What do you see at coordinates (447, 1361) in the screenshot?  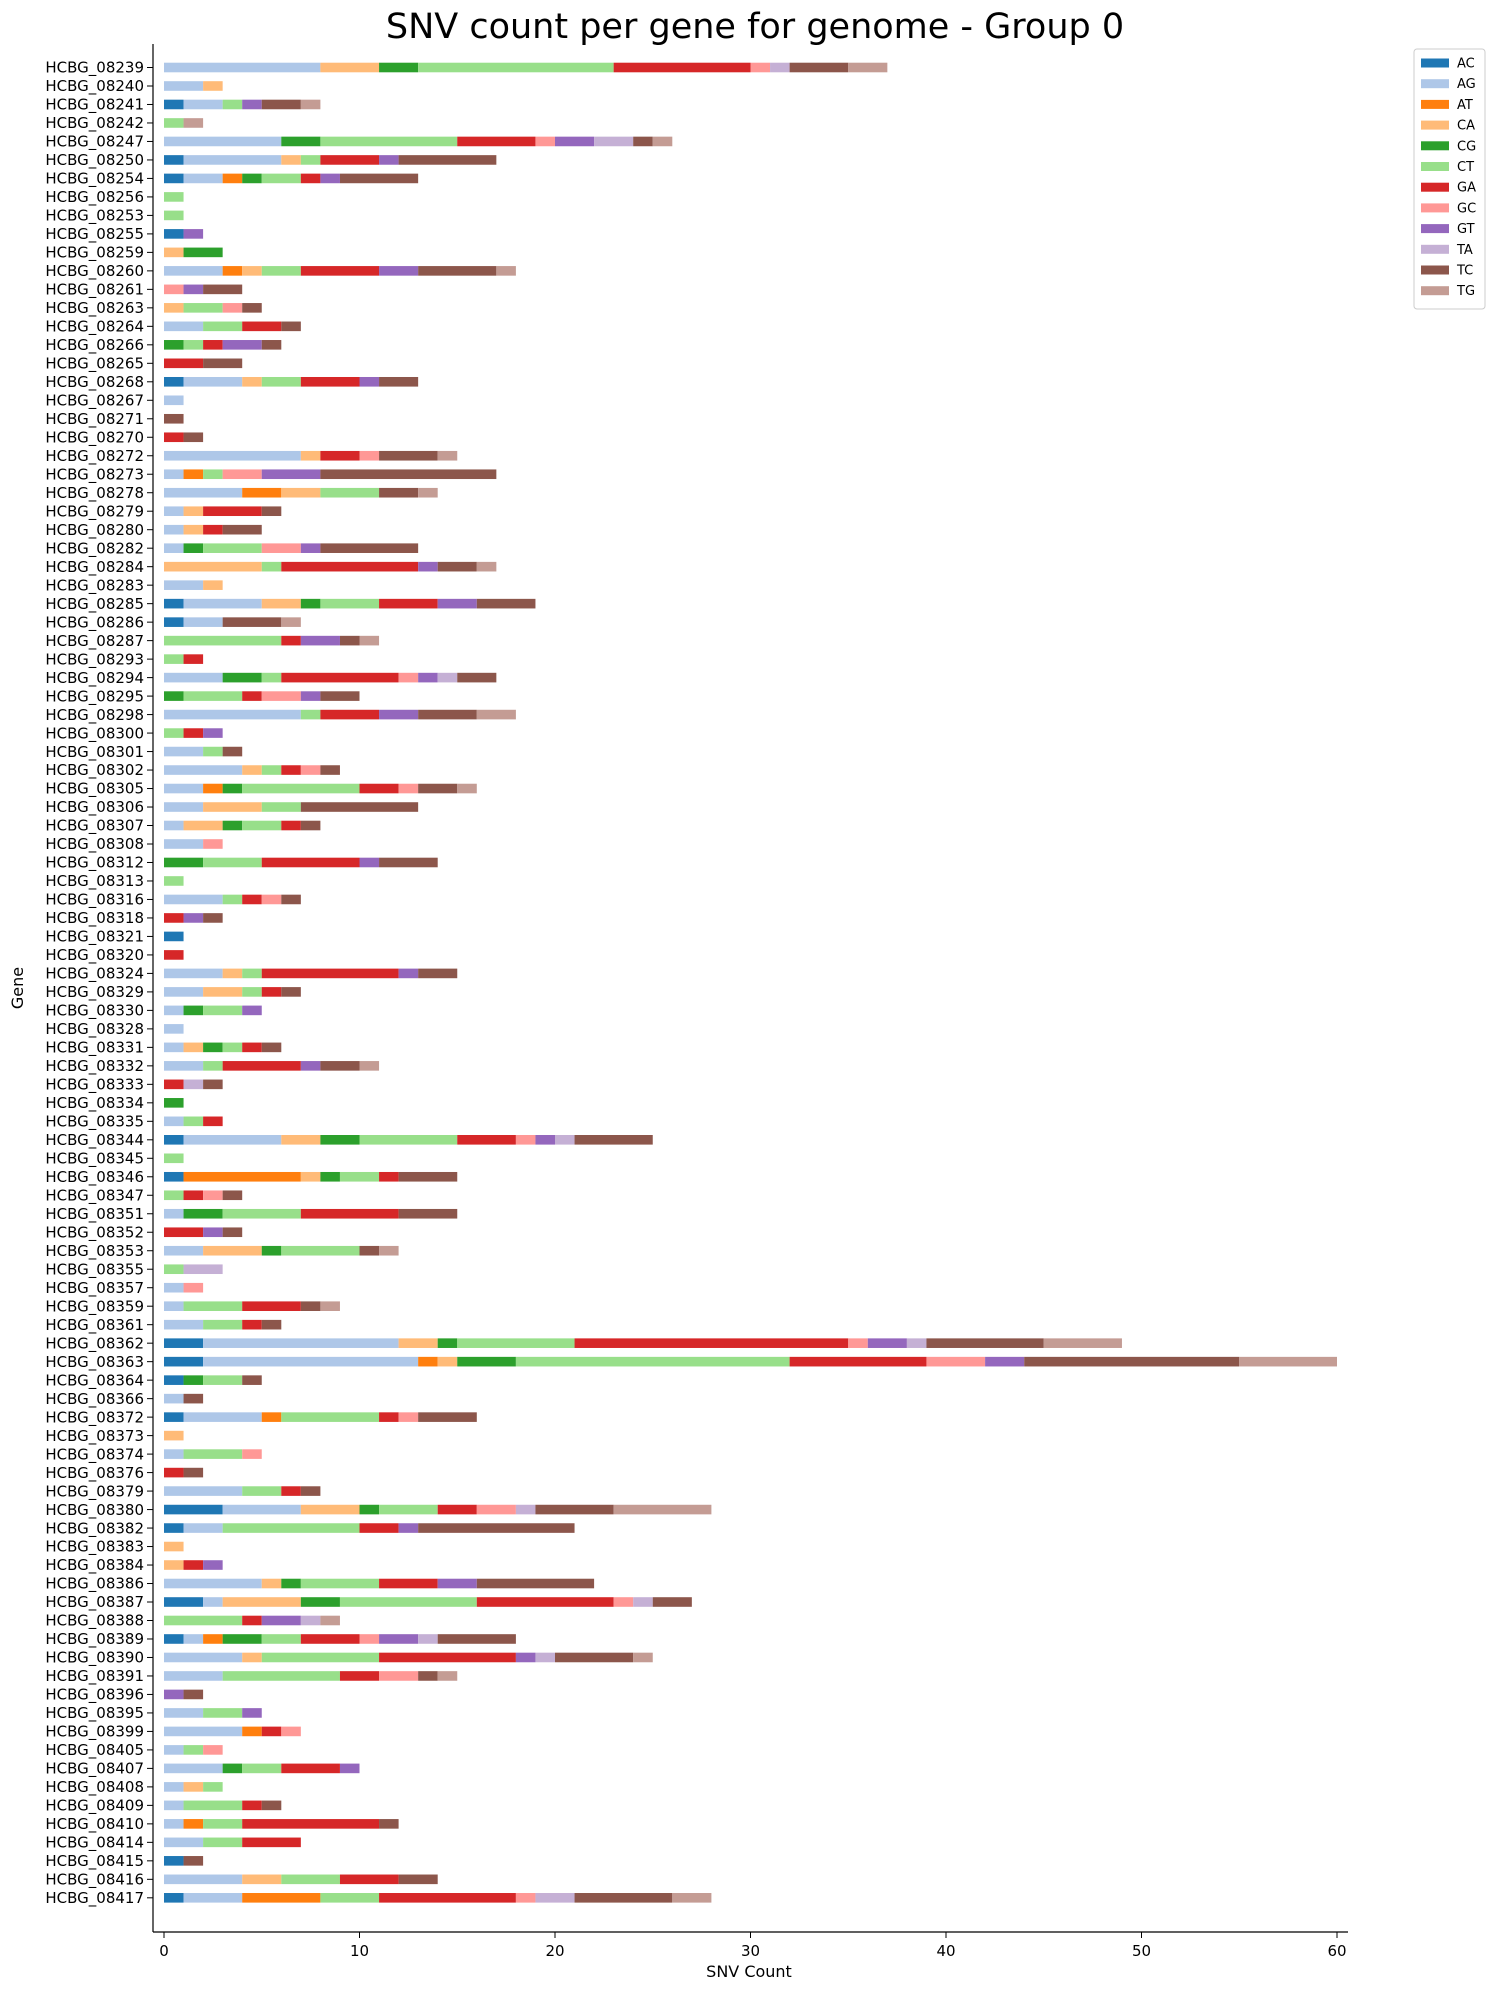 I see `bar-segment-HCBG_08363-CA` at bounding box center [447, 1361].